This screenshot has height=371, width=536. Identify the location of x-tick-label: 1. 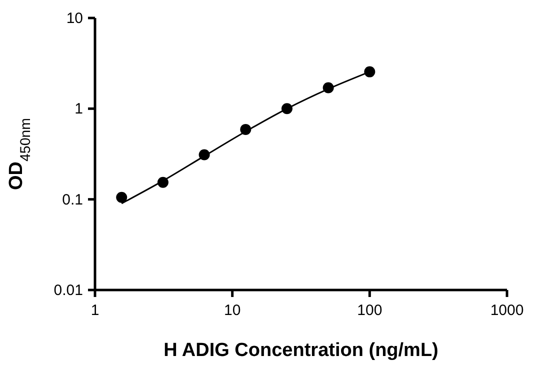
(95, 310).